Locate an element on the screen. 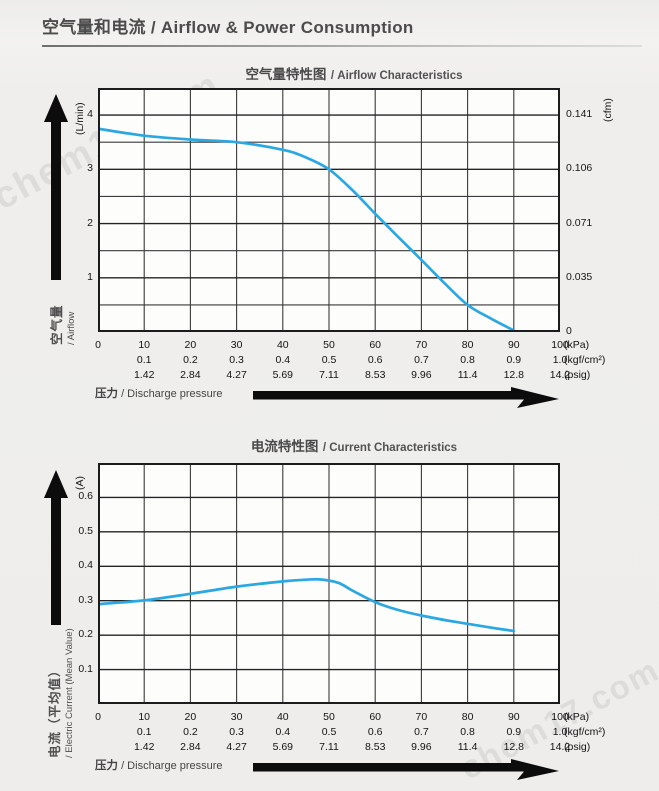  title-underline is located at coordinates (342, 46).